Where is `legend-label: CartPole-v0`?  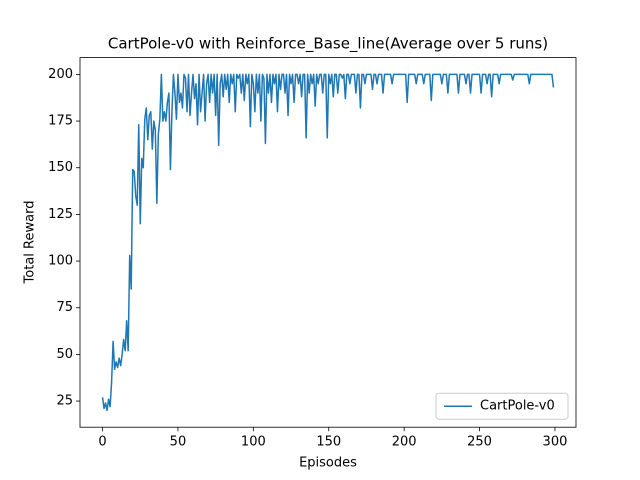 legend-label: CartPole-v0 is located at coordinates (517, 406).